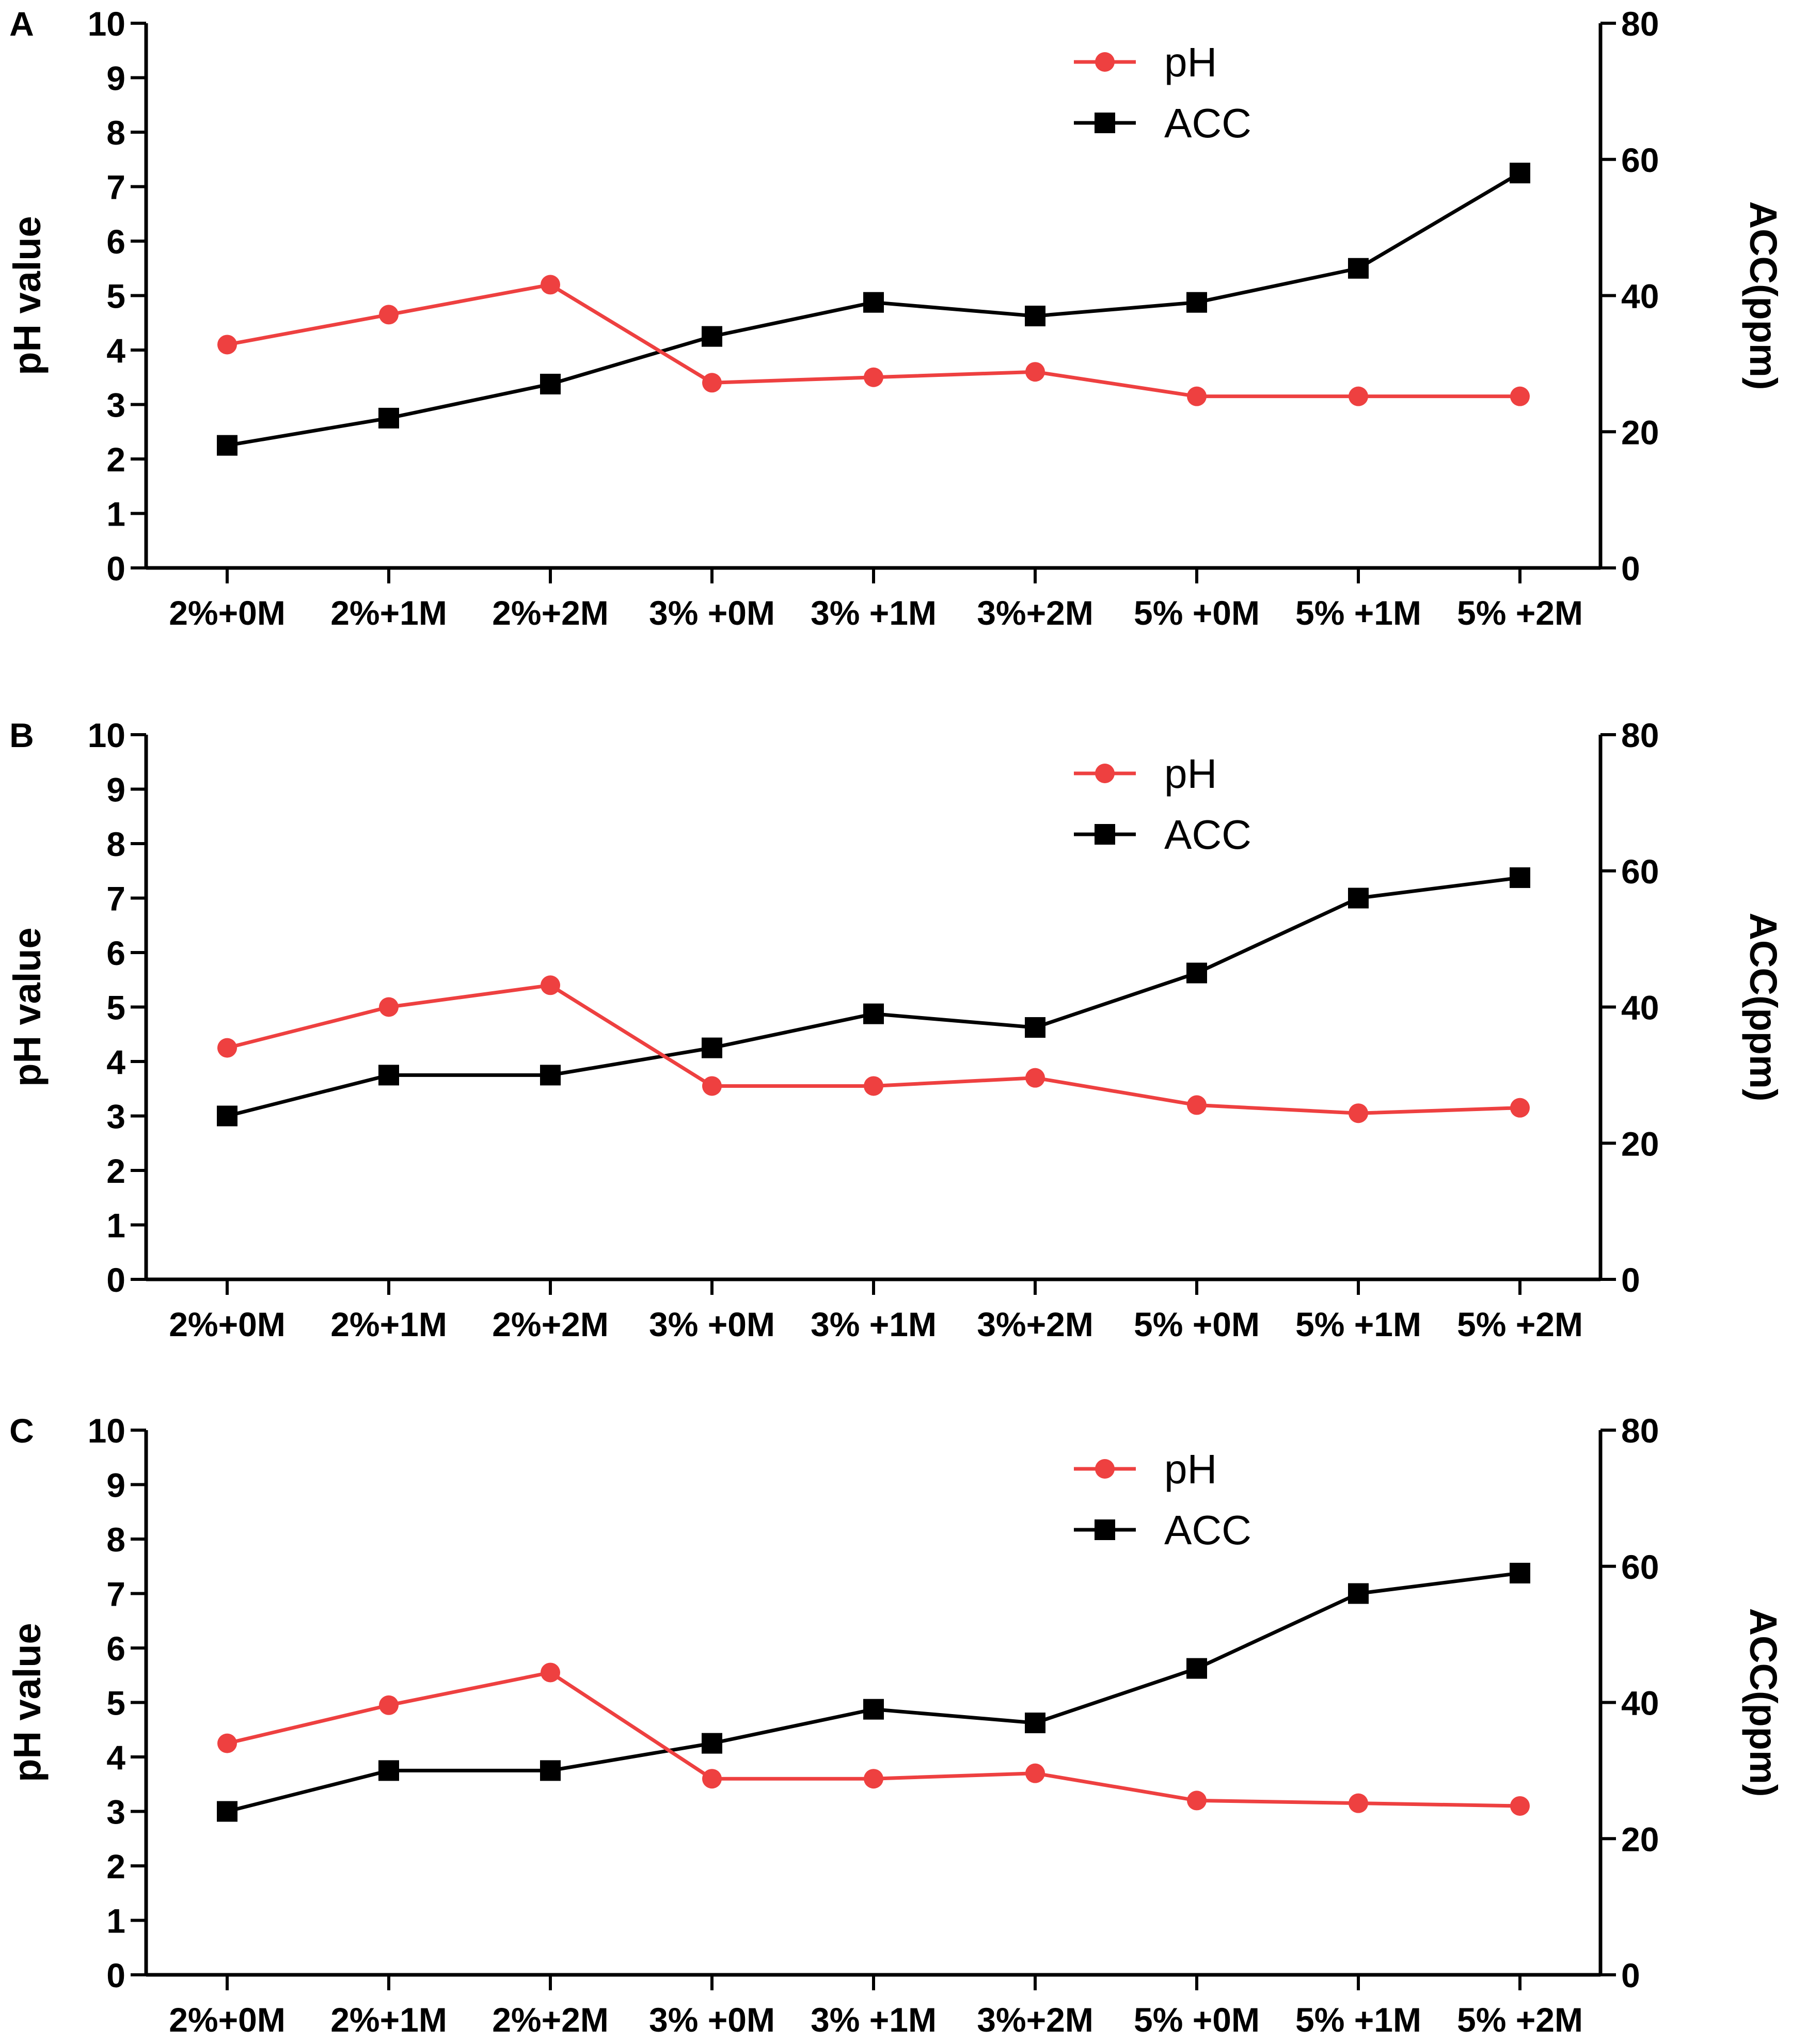 The height and width of the screenshot is (2044, 1807). I want to click on y-tick-label-left: 3, so click(115, 1812).